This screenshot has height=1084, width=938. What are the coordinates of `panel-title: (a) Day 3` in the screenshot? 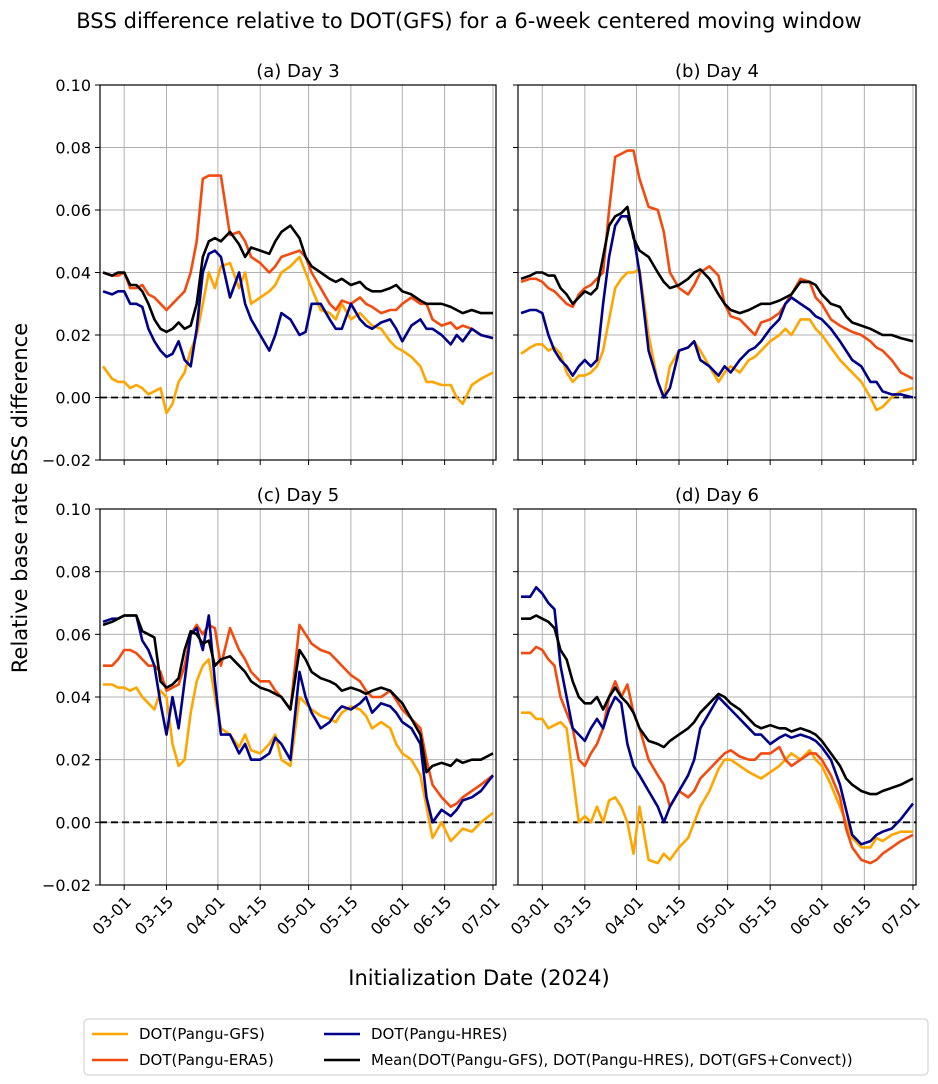 It's located at (298, 71).